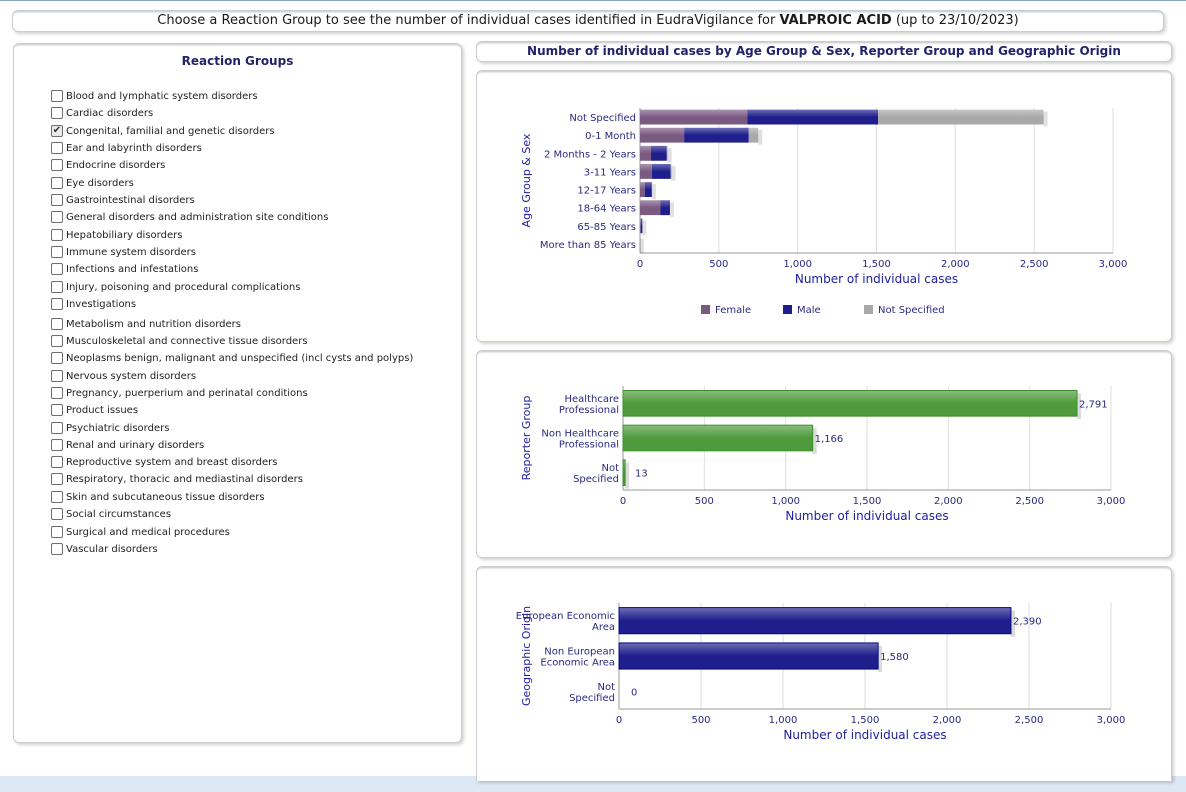  What do you see at coordinates (110, 113) in the screenshot?
I see `reaction-group-label: Cardiac disorders` at bounding box center [110, 113].